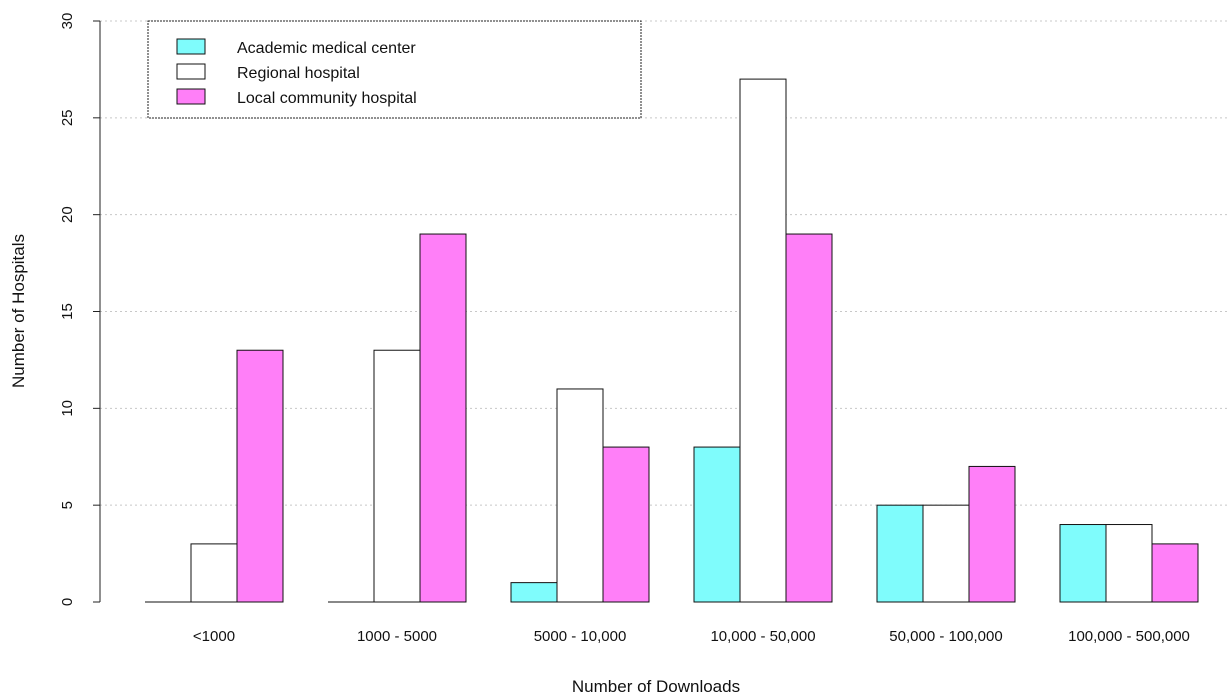 This screenshot has height=700, width=1229. I want to click on x-tick-label: 5000 - 10,000, so click(580, 636).